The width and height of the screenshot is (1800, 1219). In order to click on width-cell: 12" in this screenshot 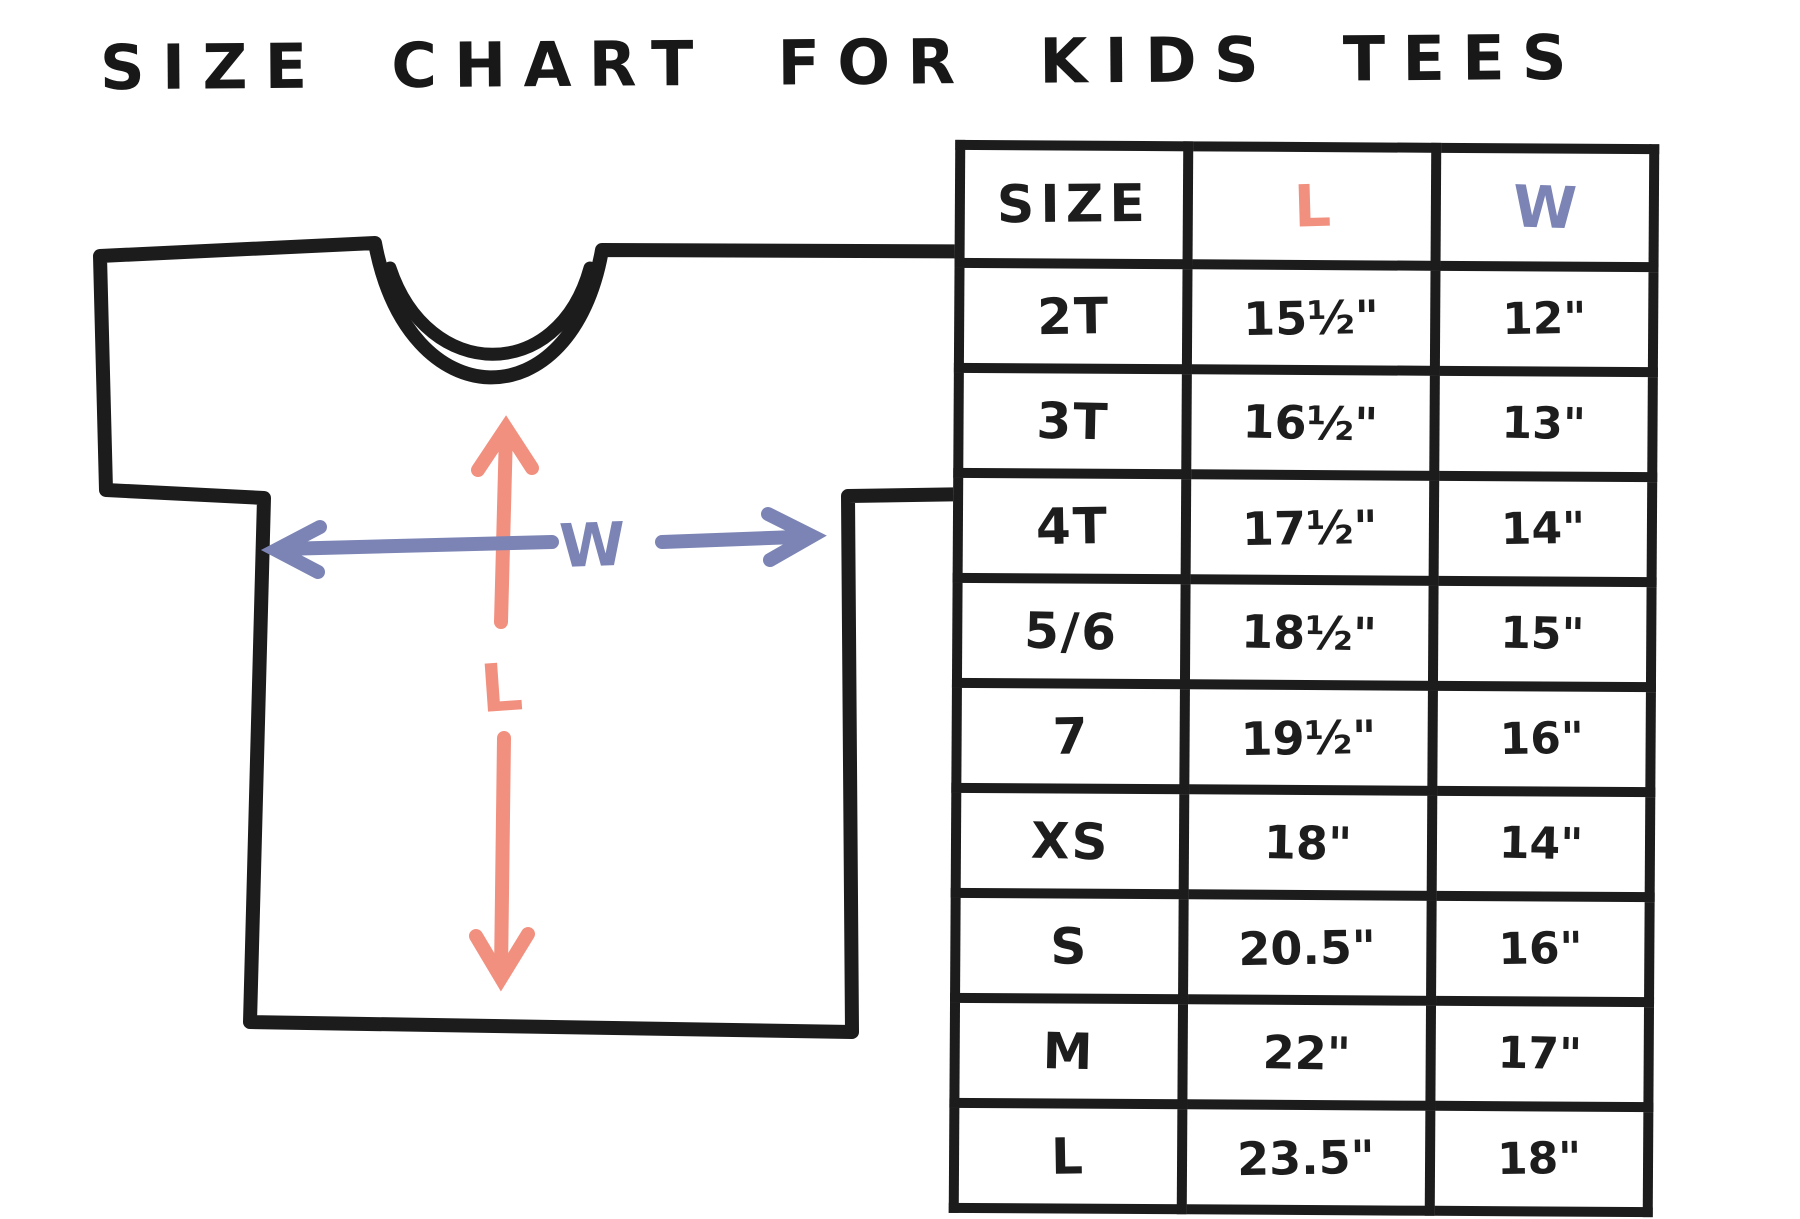, I will do `click(1544, 319)`.